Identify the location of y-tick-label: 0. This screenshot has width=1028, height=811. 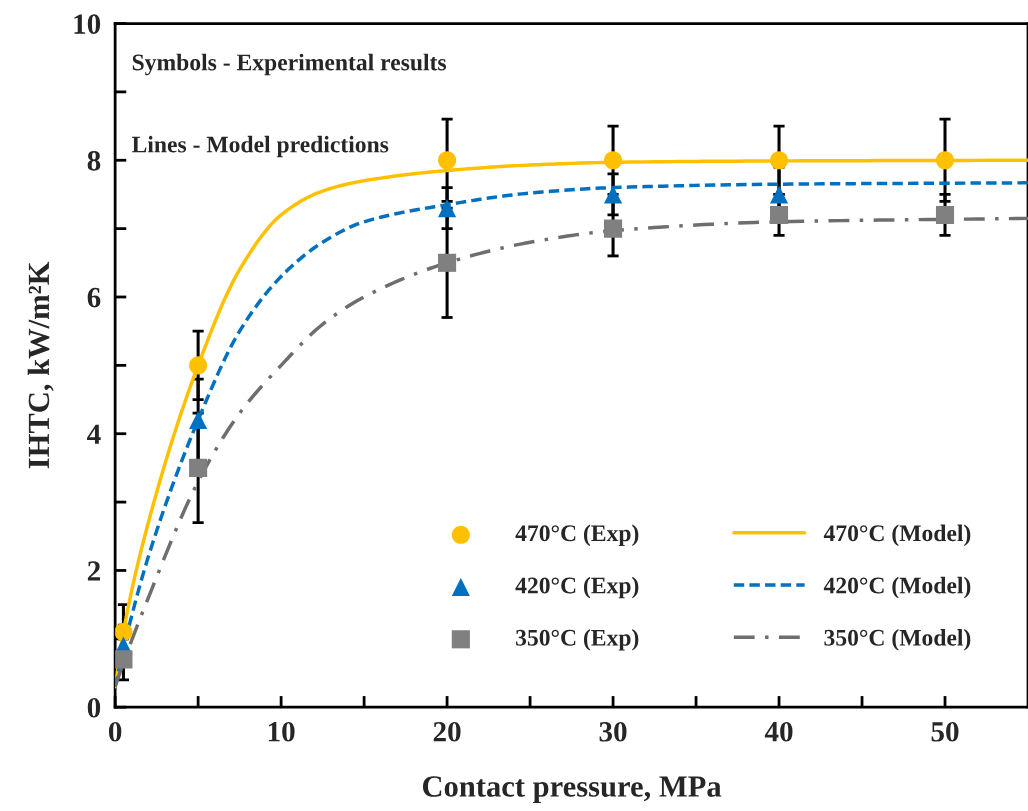
(94, 707).